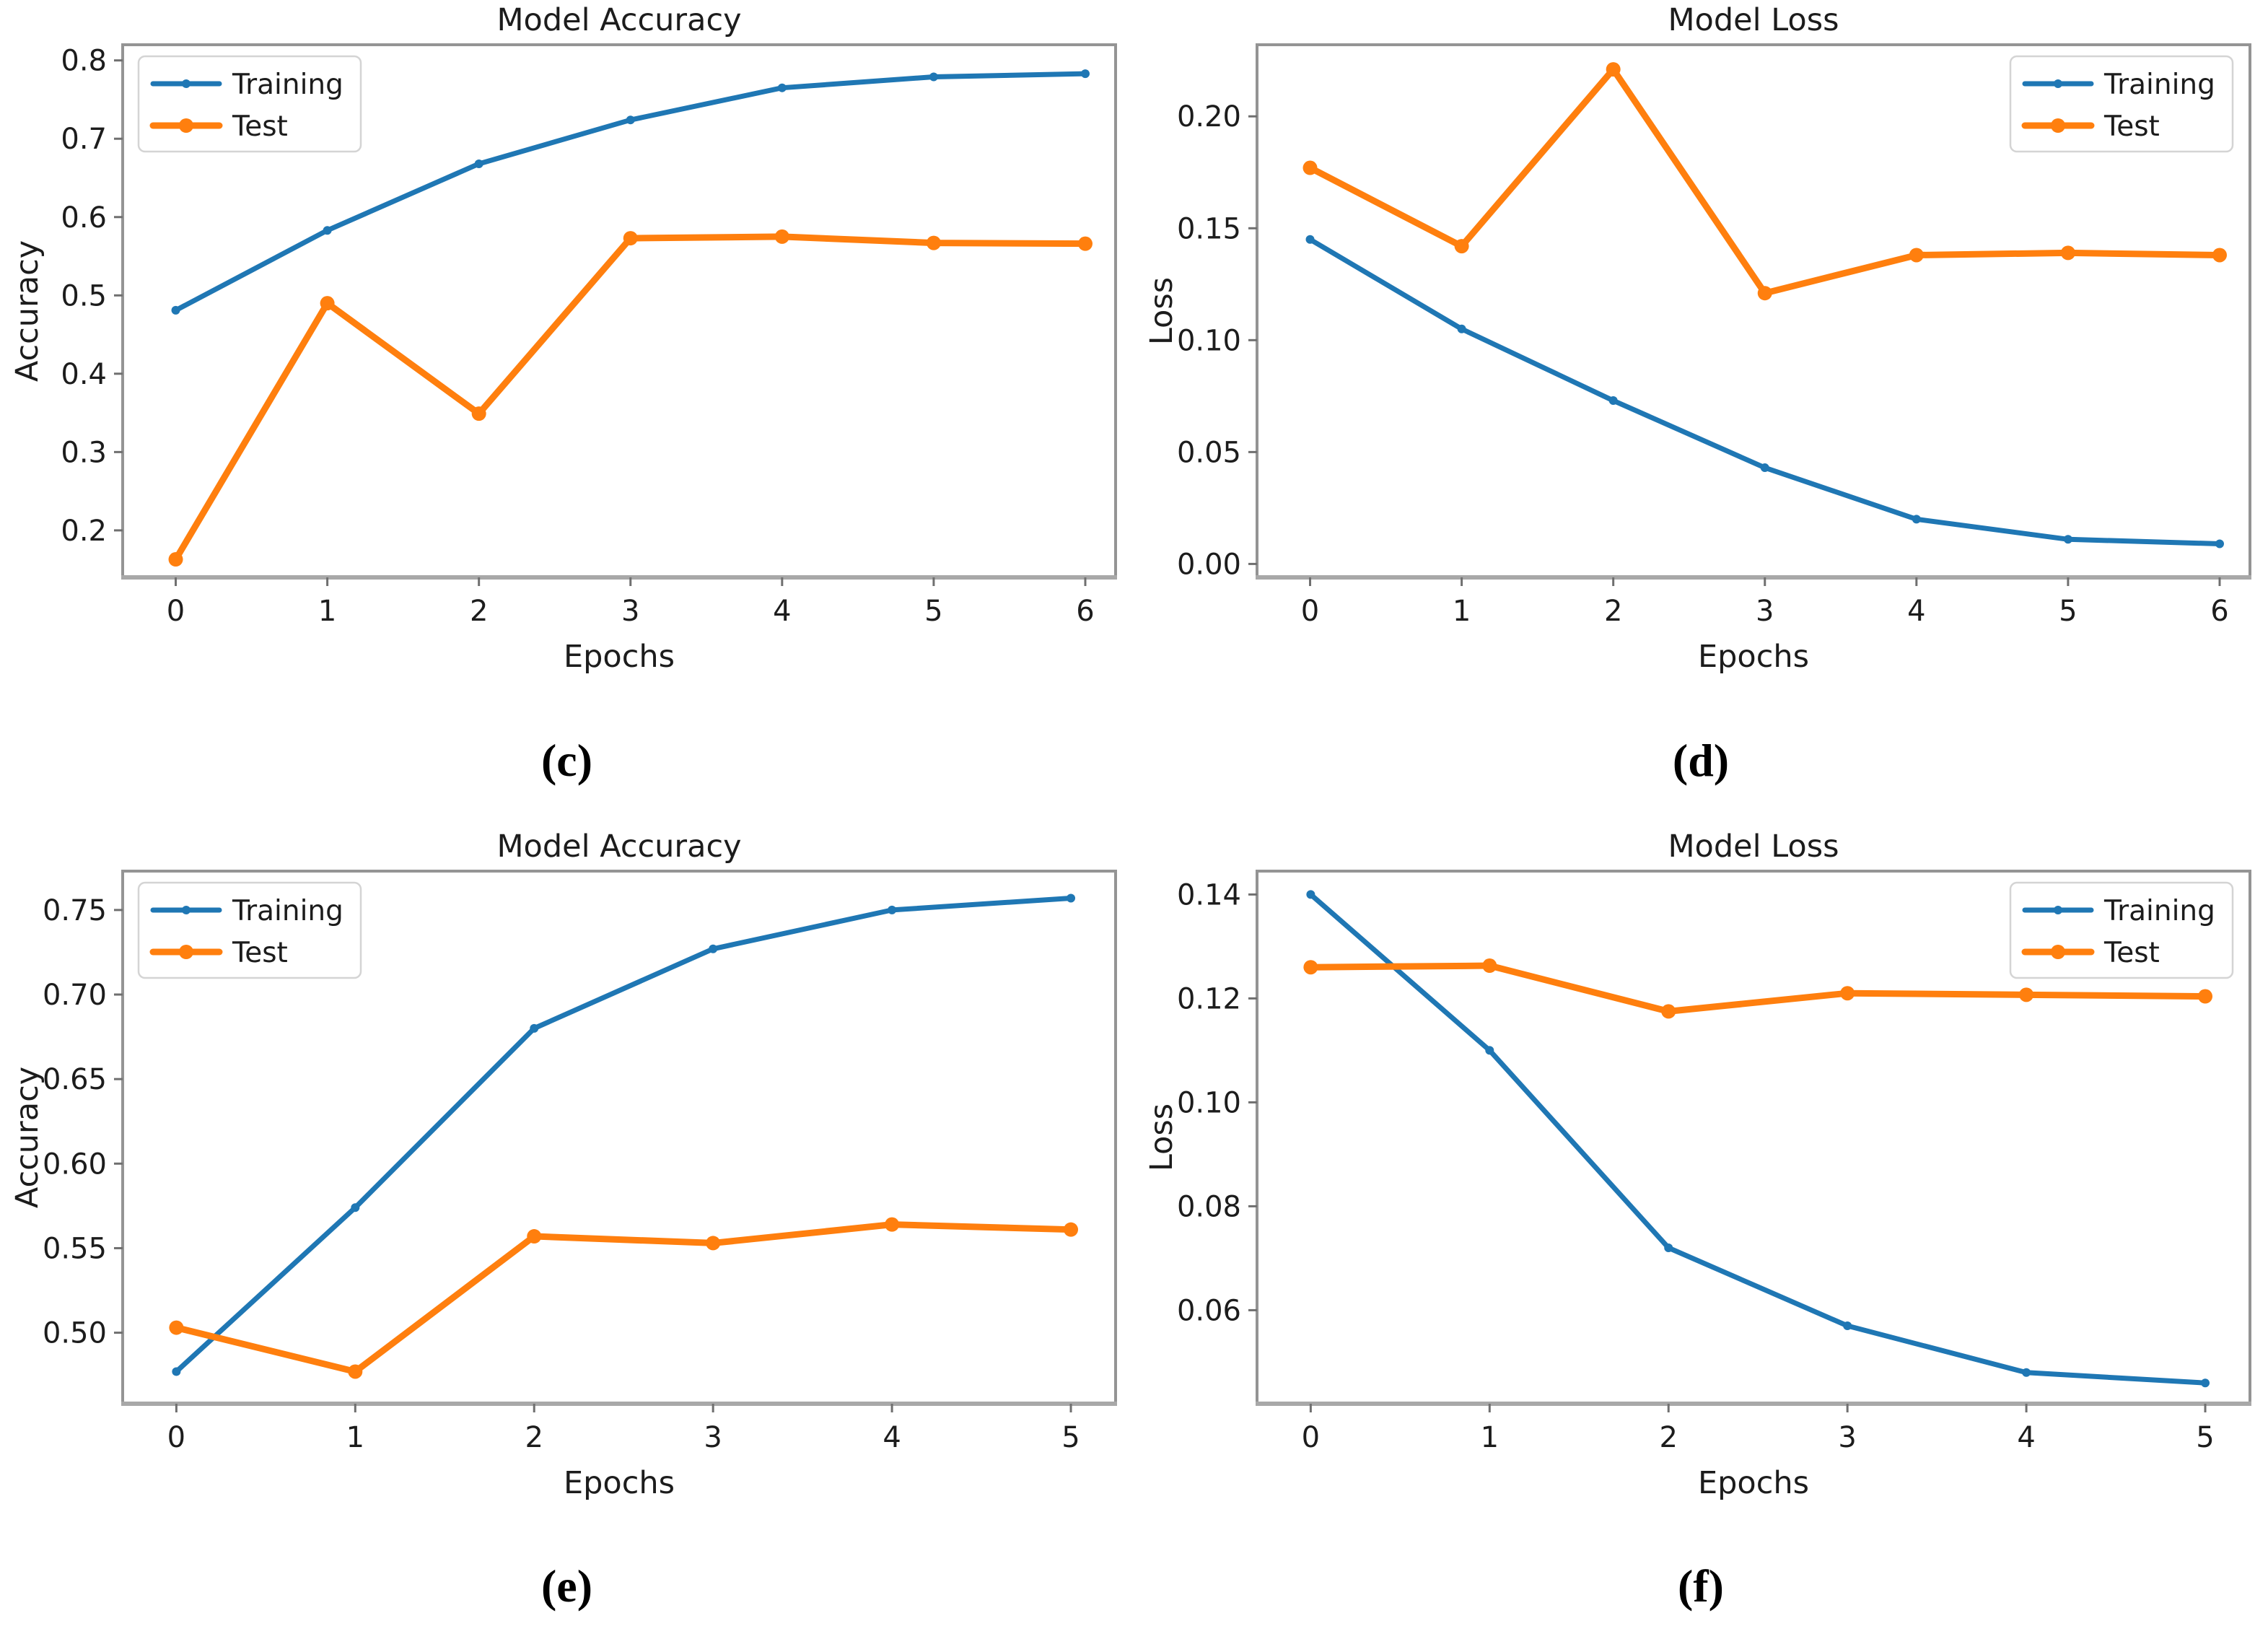 Image resolution: width=2268 pixels, height=1652 pixels. What do you see at coordinates (84, 61) in the screenshot?
I see `y-tick-label: 0.8` at bounding box center [84, 61].